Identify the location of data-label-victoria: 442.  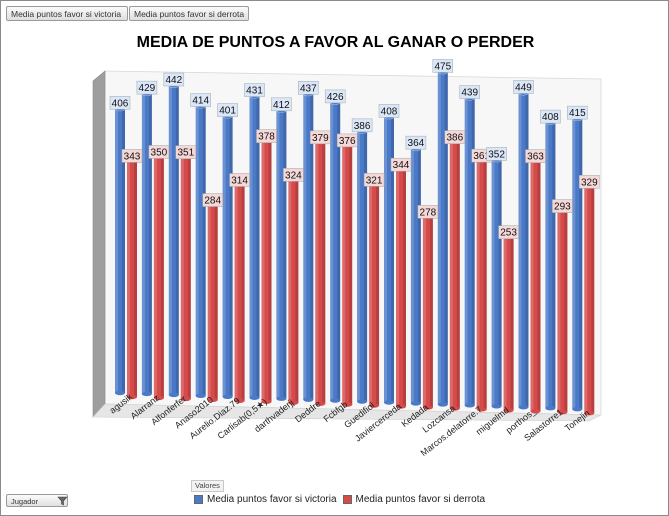
(174, 79).